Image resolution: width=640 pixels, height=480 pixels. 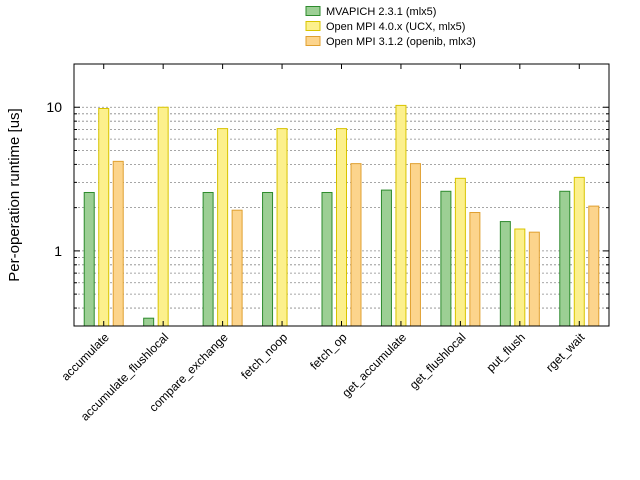 I want to click on x-tick-label: get_flushlocal, so click(x=438, y=361).